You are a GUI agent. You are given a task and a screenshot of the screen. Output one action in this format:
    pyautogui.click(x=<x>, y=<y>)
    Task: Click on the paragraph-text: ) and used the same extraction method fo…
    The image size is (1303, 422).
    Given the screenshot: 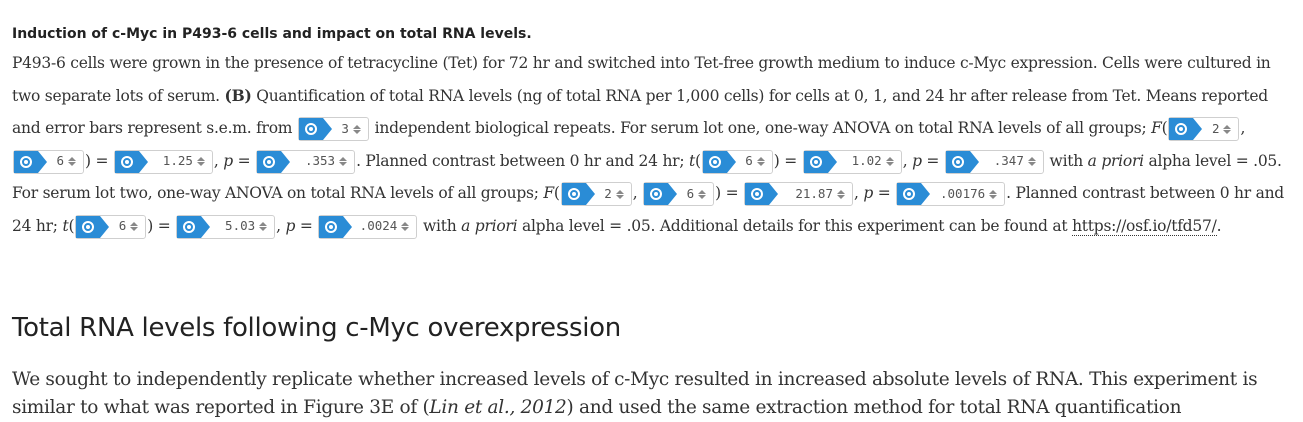 What is the action you would take?
    pyautogui.click(x=874, y=407)
    